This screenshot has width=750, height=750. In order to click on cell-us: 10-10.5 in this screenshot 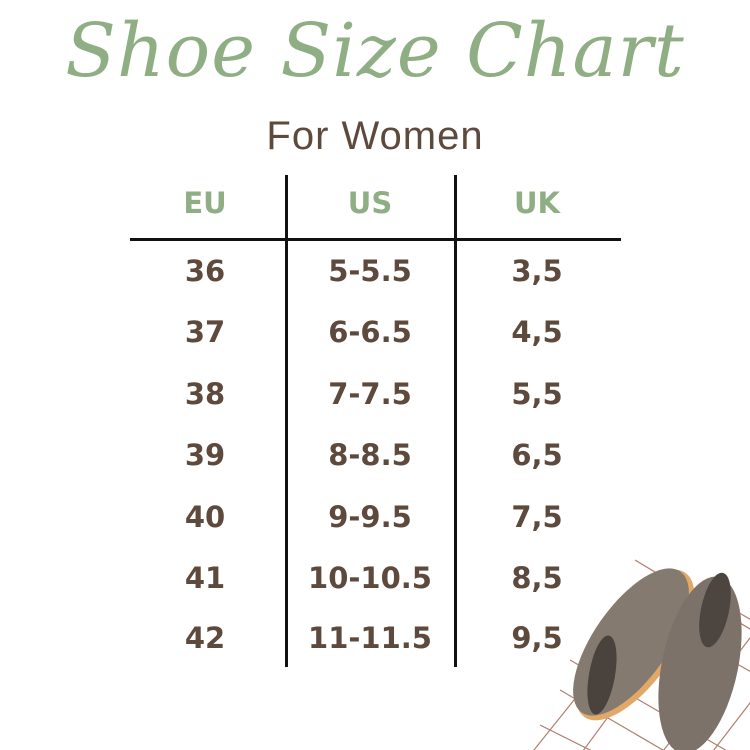, I will do `click(370, 578)`.